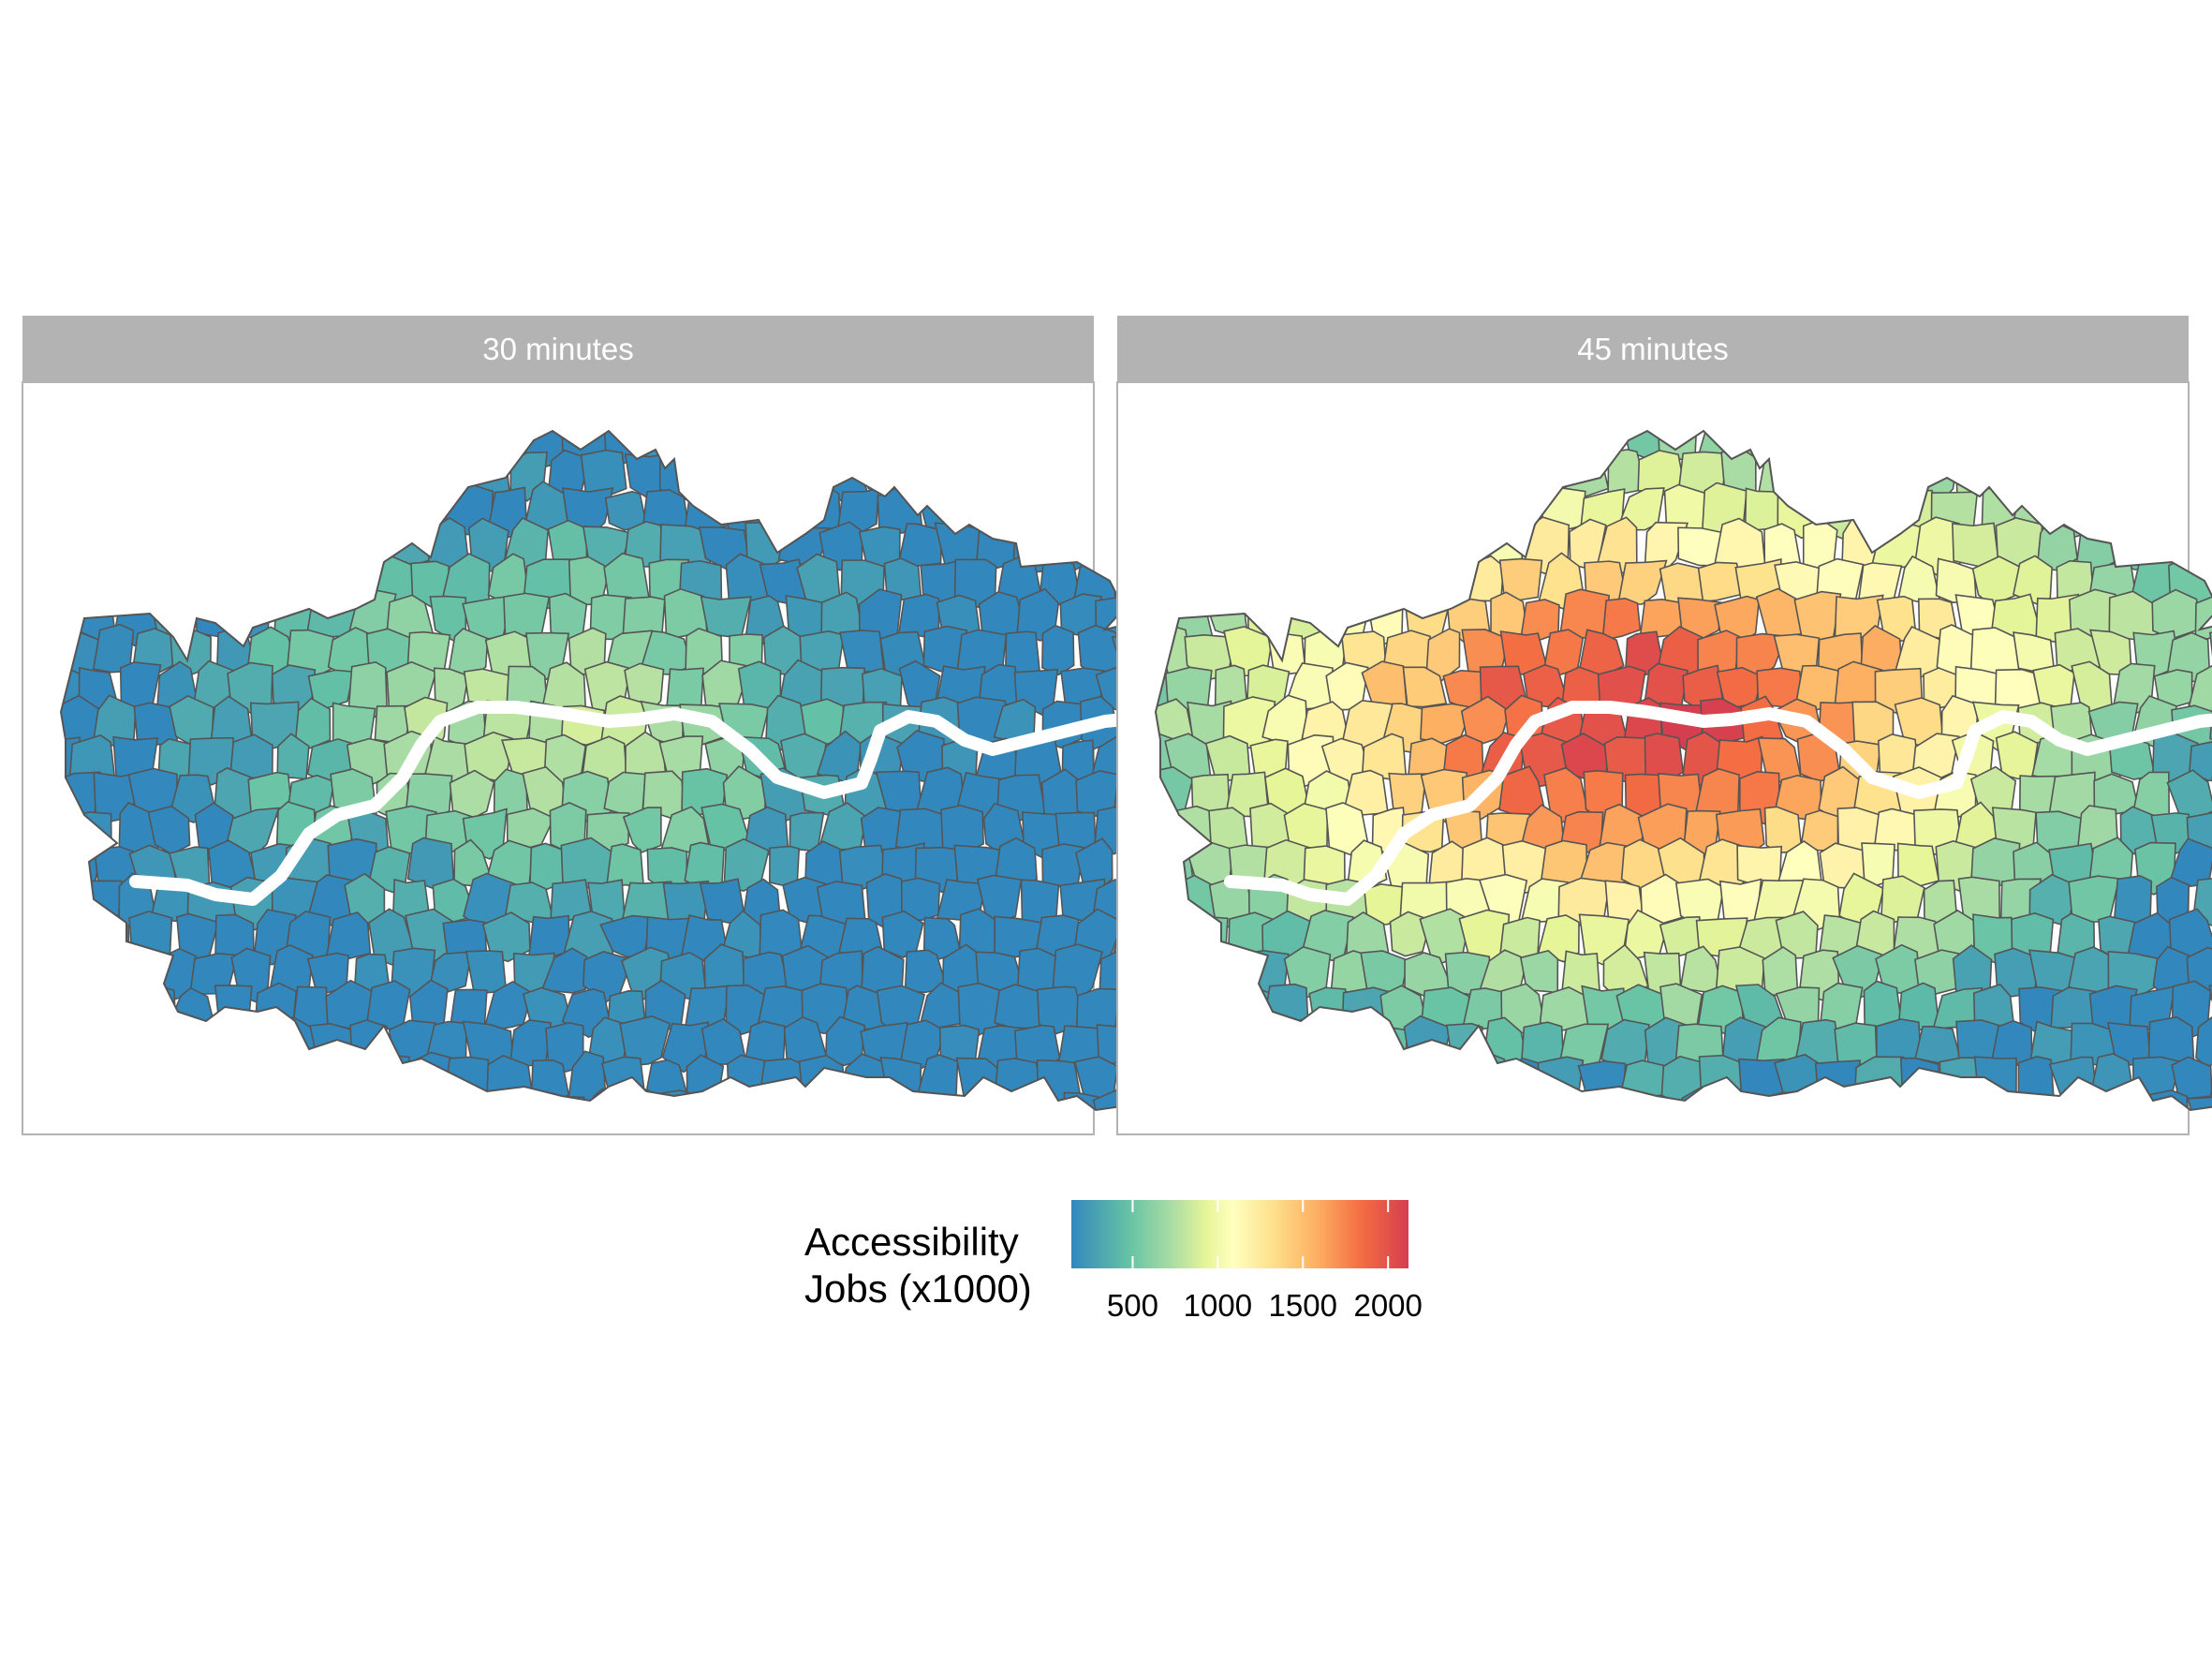 This screenshot has width=2212, height=1659. I want to click on panel-title: 45 minutes, so click(1652, 349).